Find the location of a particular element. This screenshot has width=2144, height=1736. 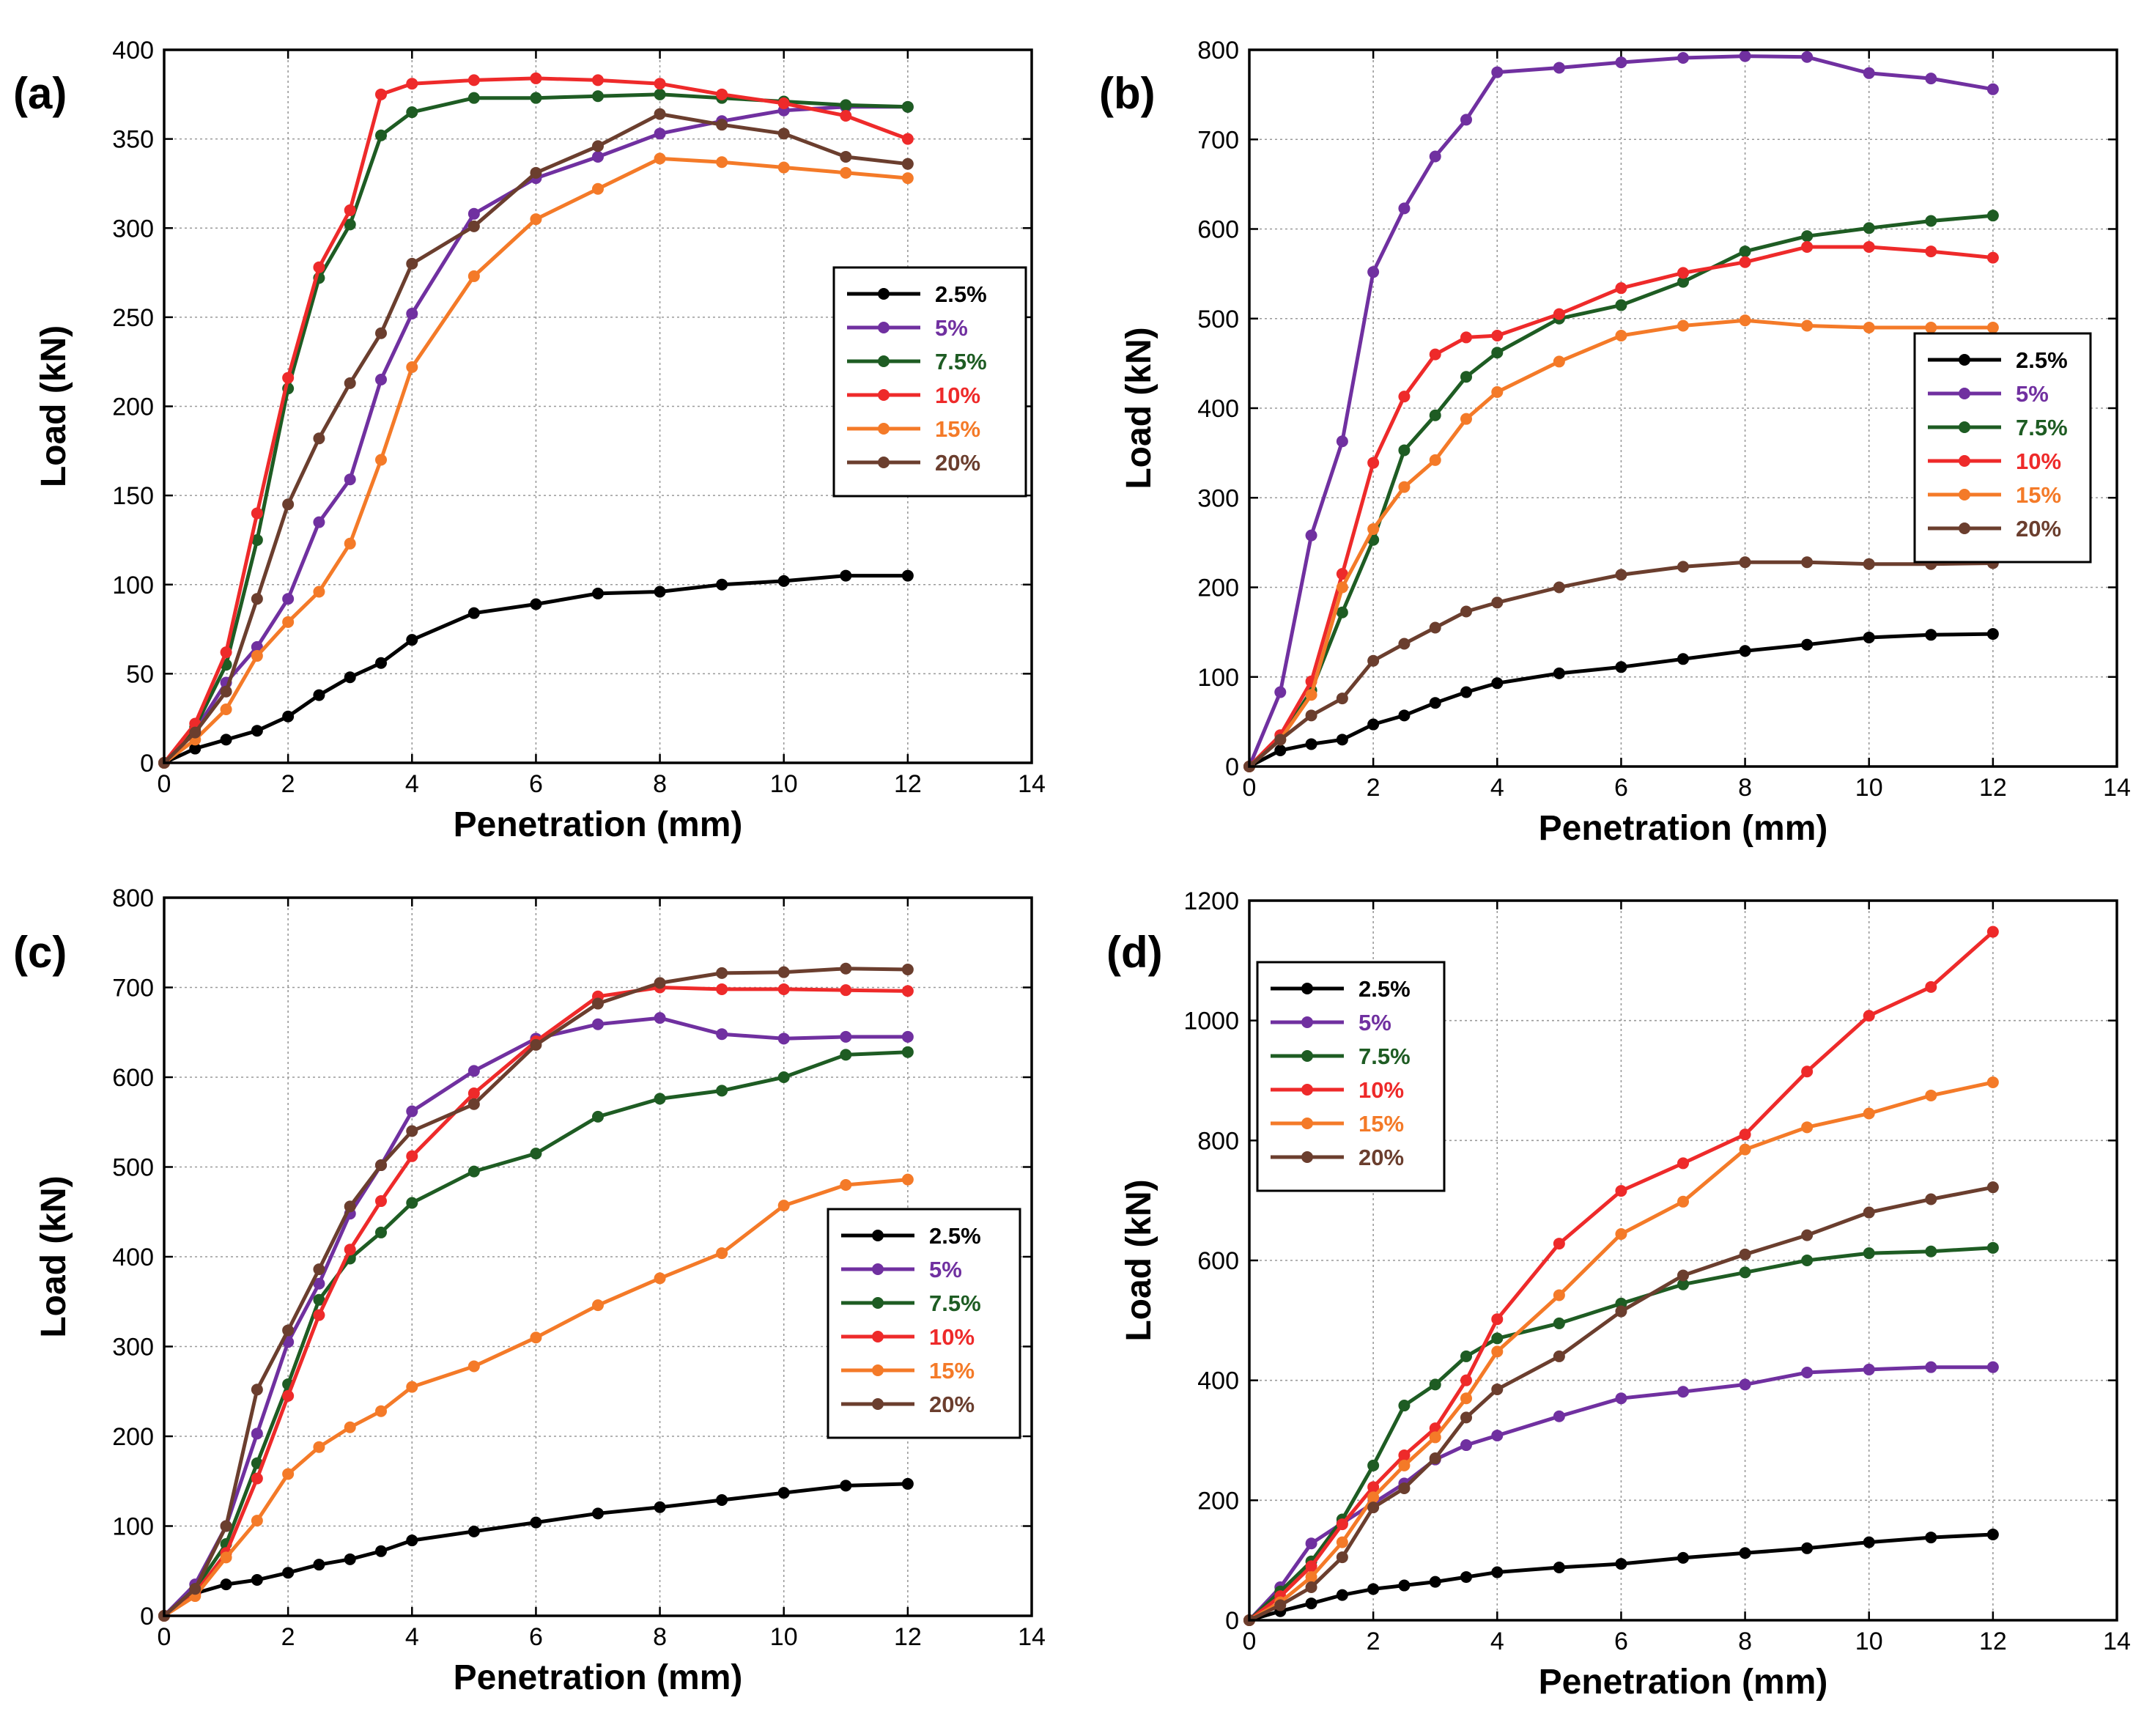

x-tick-label: 12 is located at coordinates (908, 1637).